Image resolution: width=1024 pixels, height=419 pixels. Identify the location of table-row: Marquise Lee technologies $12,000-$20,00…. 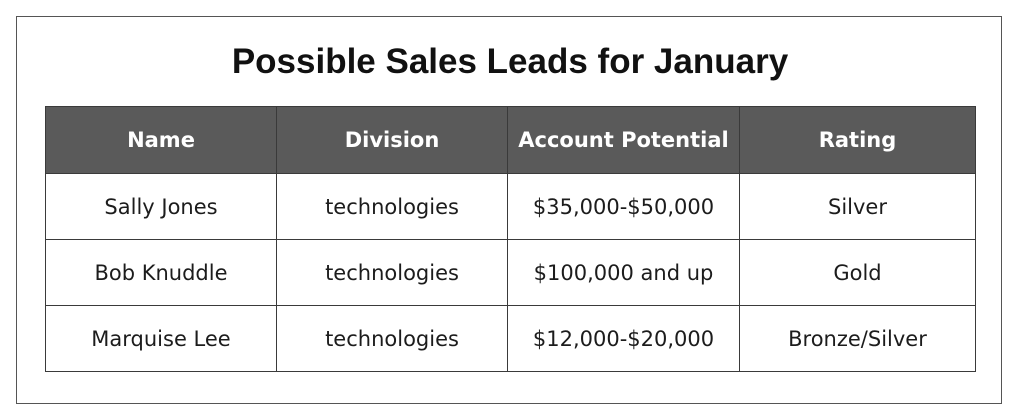
(510, 338).